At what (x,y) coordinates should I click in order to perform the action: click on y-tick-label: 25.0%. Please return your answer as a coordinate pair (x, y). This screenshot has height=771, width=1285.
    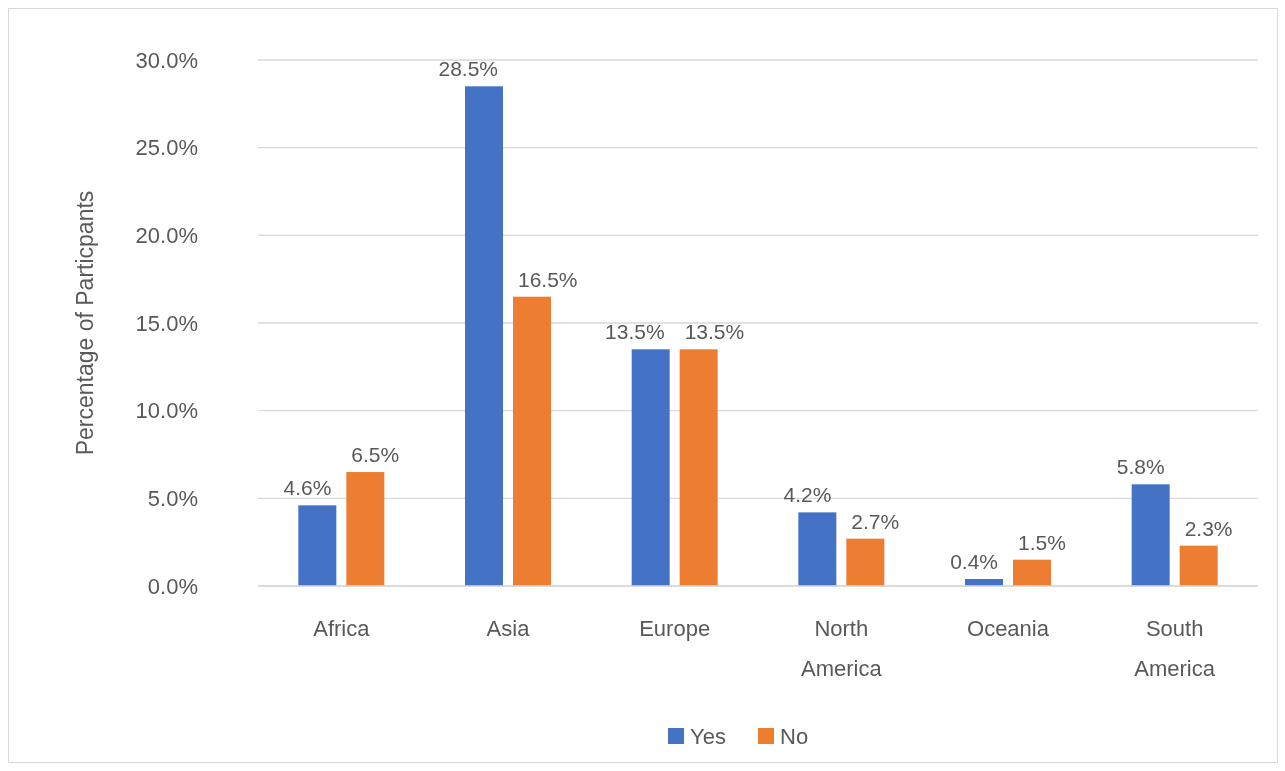
    Looking at the image, I should click on (166, 148).